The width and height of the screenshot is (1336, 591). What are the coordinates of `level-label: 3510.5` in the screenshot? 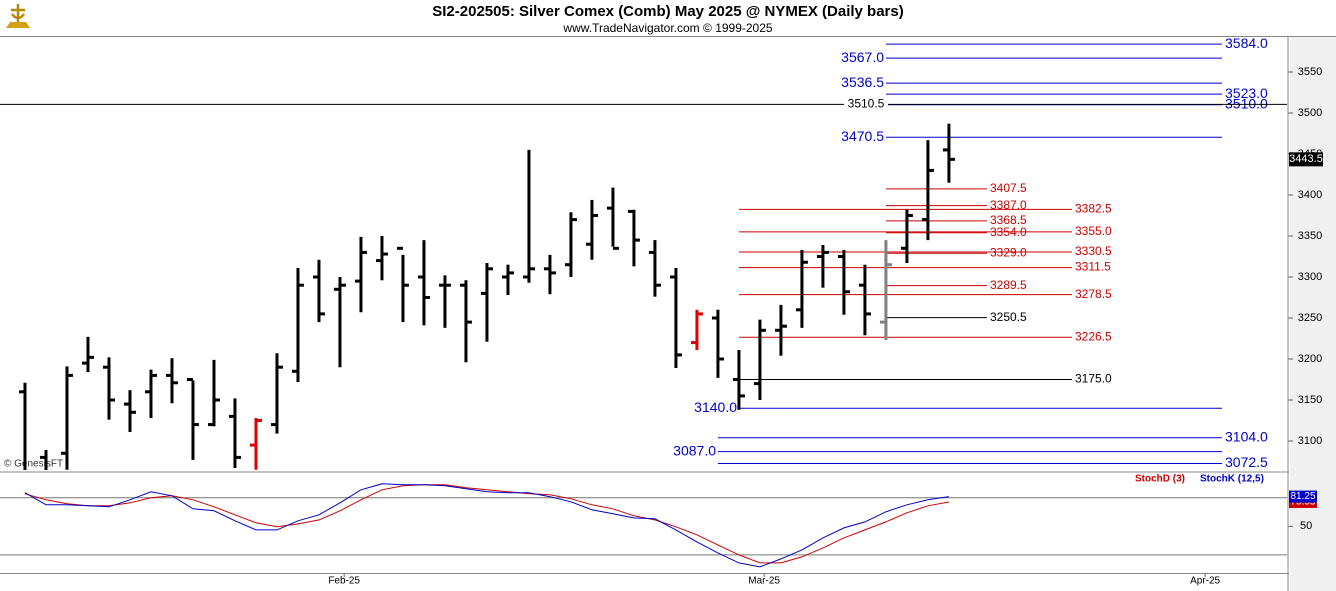 It's located at (866, 104).